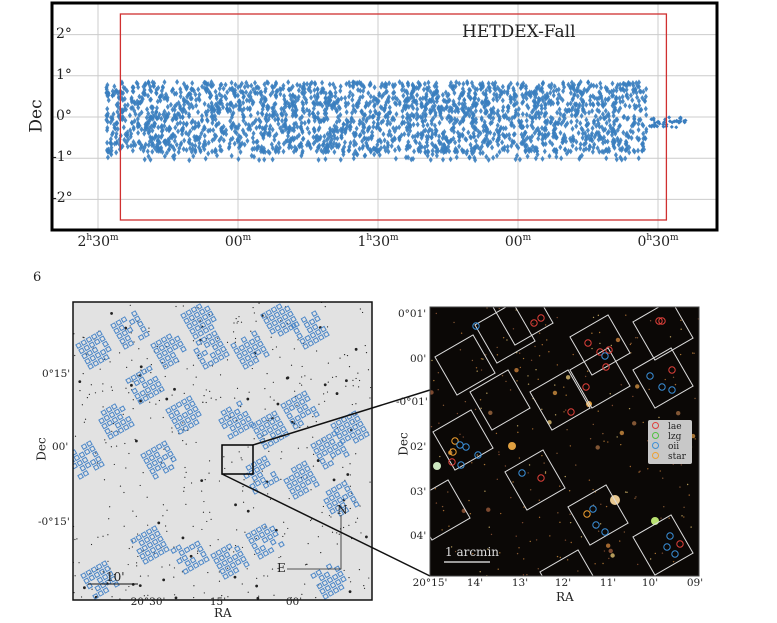  Describe the element at coordinates (56, 374) in the screenshot. I see `left-y-tick-label: 0°15'` at that location.